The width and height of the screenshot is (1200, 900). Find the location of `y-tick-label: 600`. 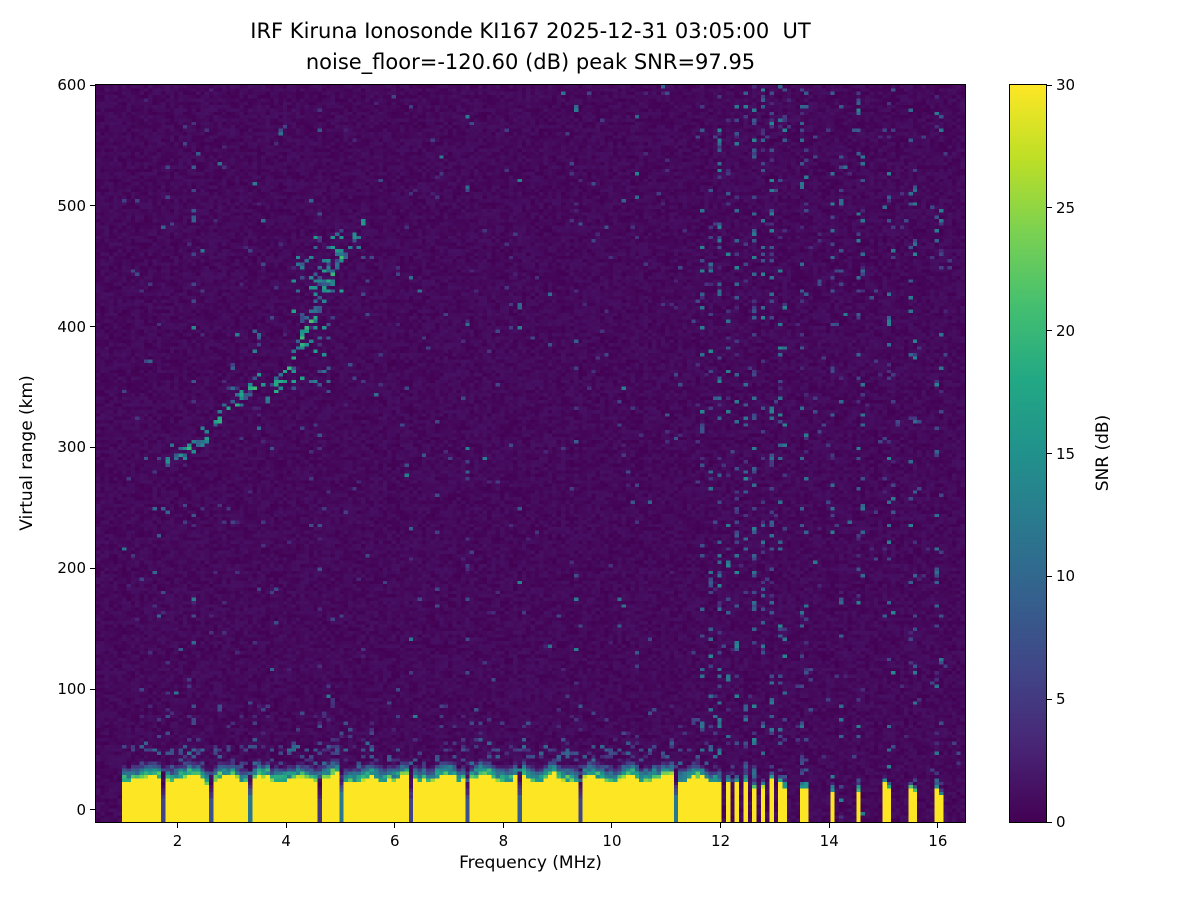

y-tick-label: 600 is located at coordinates (71, 85).